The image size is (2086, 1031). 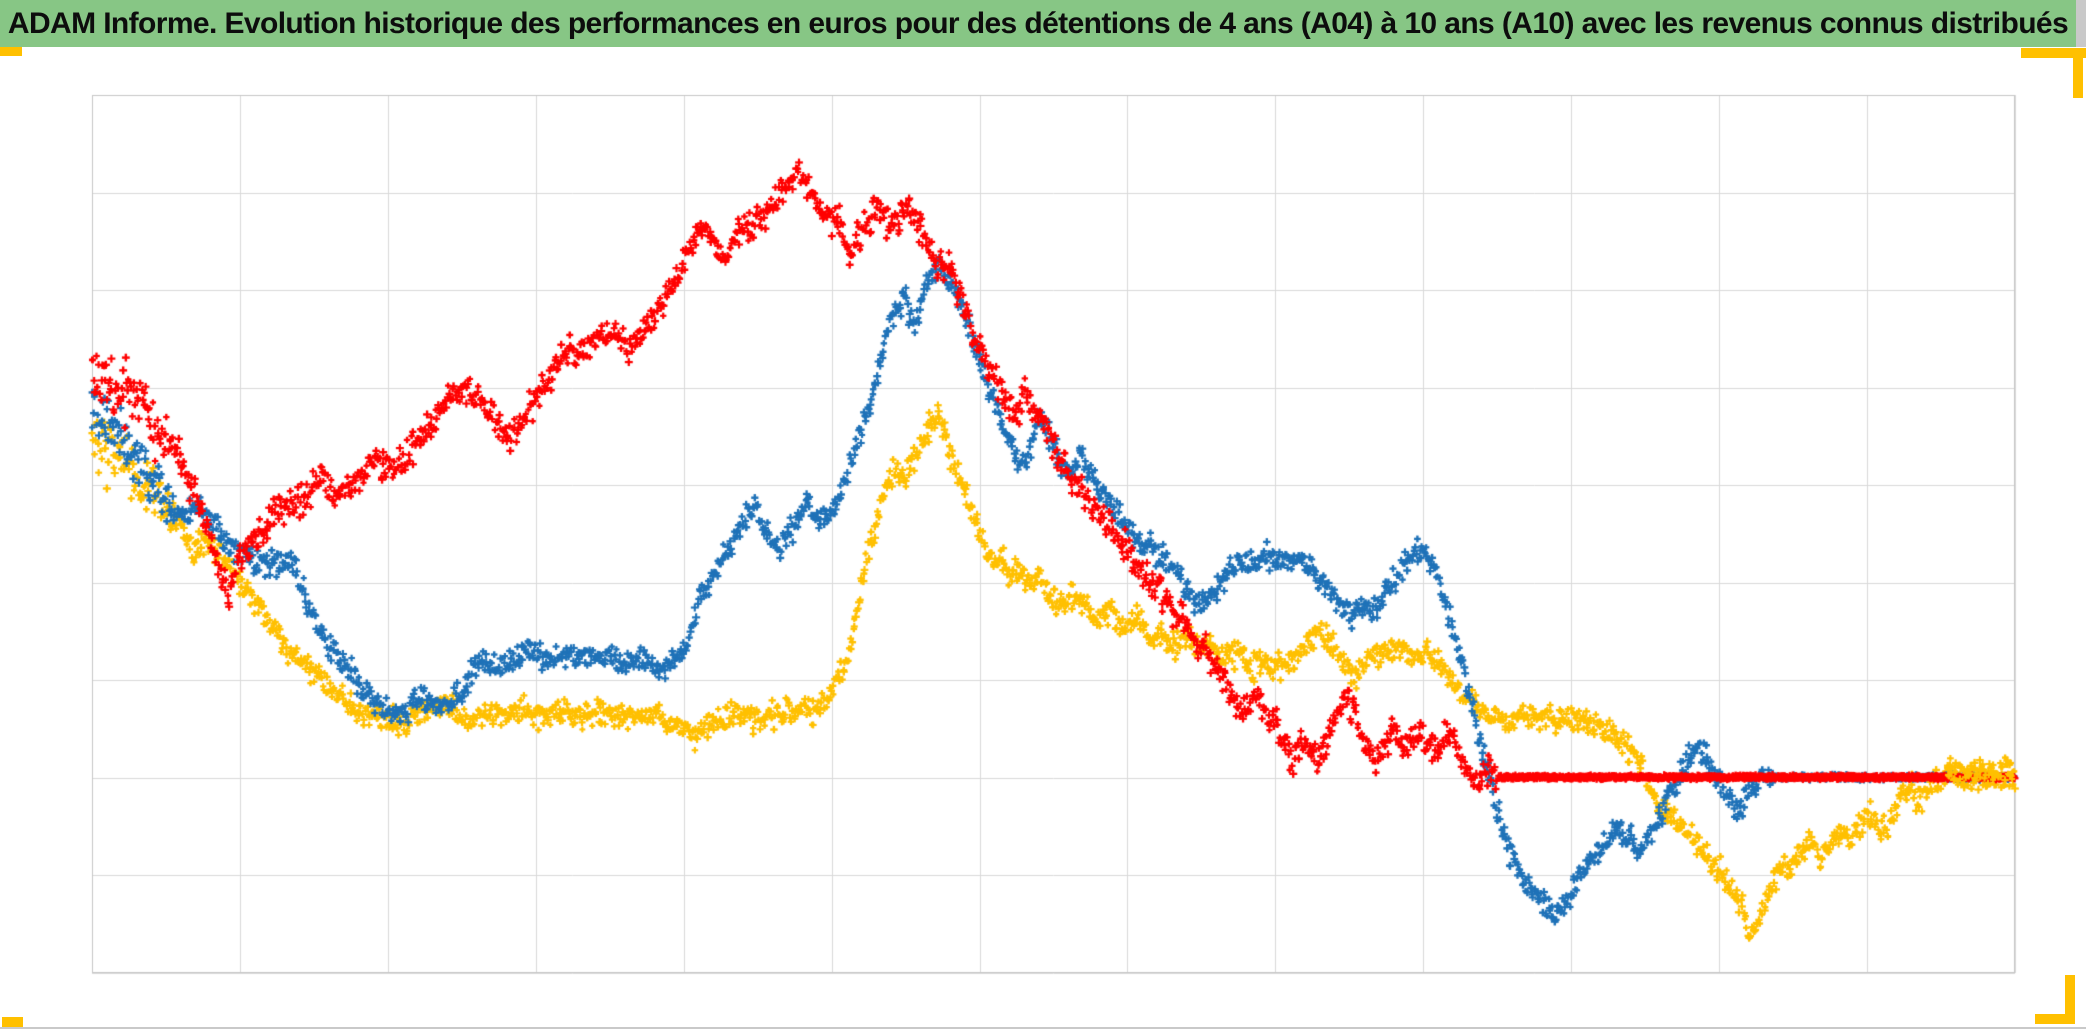 I want to click on gold-bracket-bottom-right-horizontal, so click(x=2055, y=1019).